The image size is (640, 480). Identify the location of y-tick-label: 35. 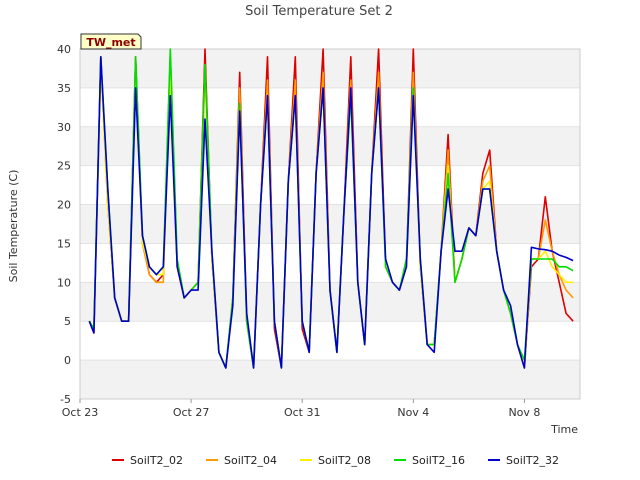
(64, 88).